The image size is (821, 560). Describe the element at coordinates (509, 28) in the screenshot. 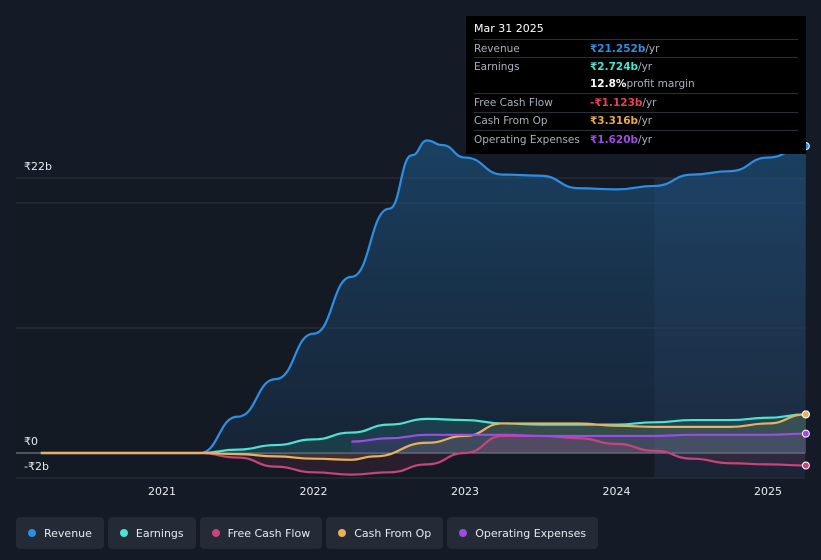

I see `tooltip-date: Mar 31 2025` at that location.